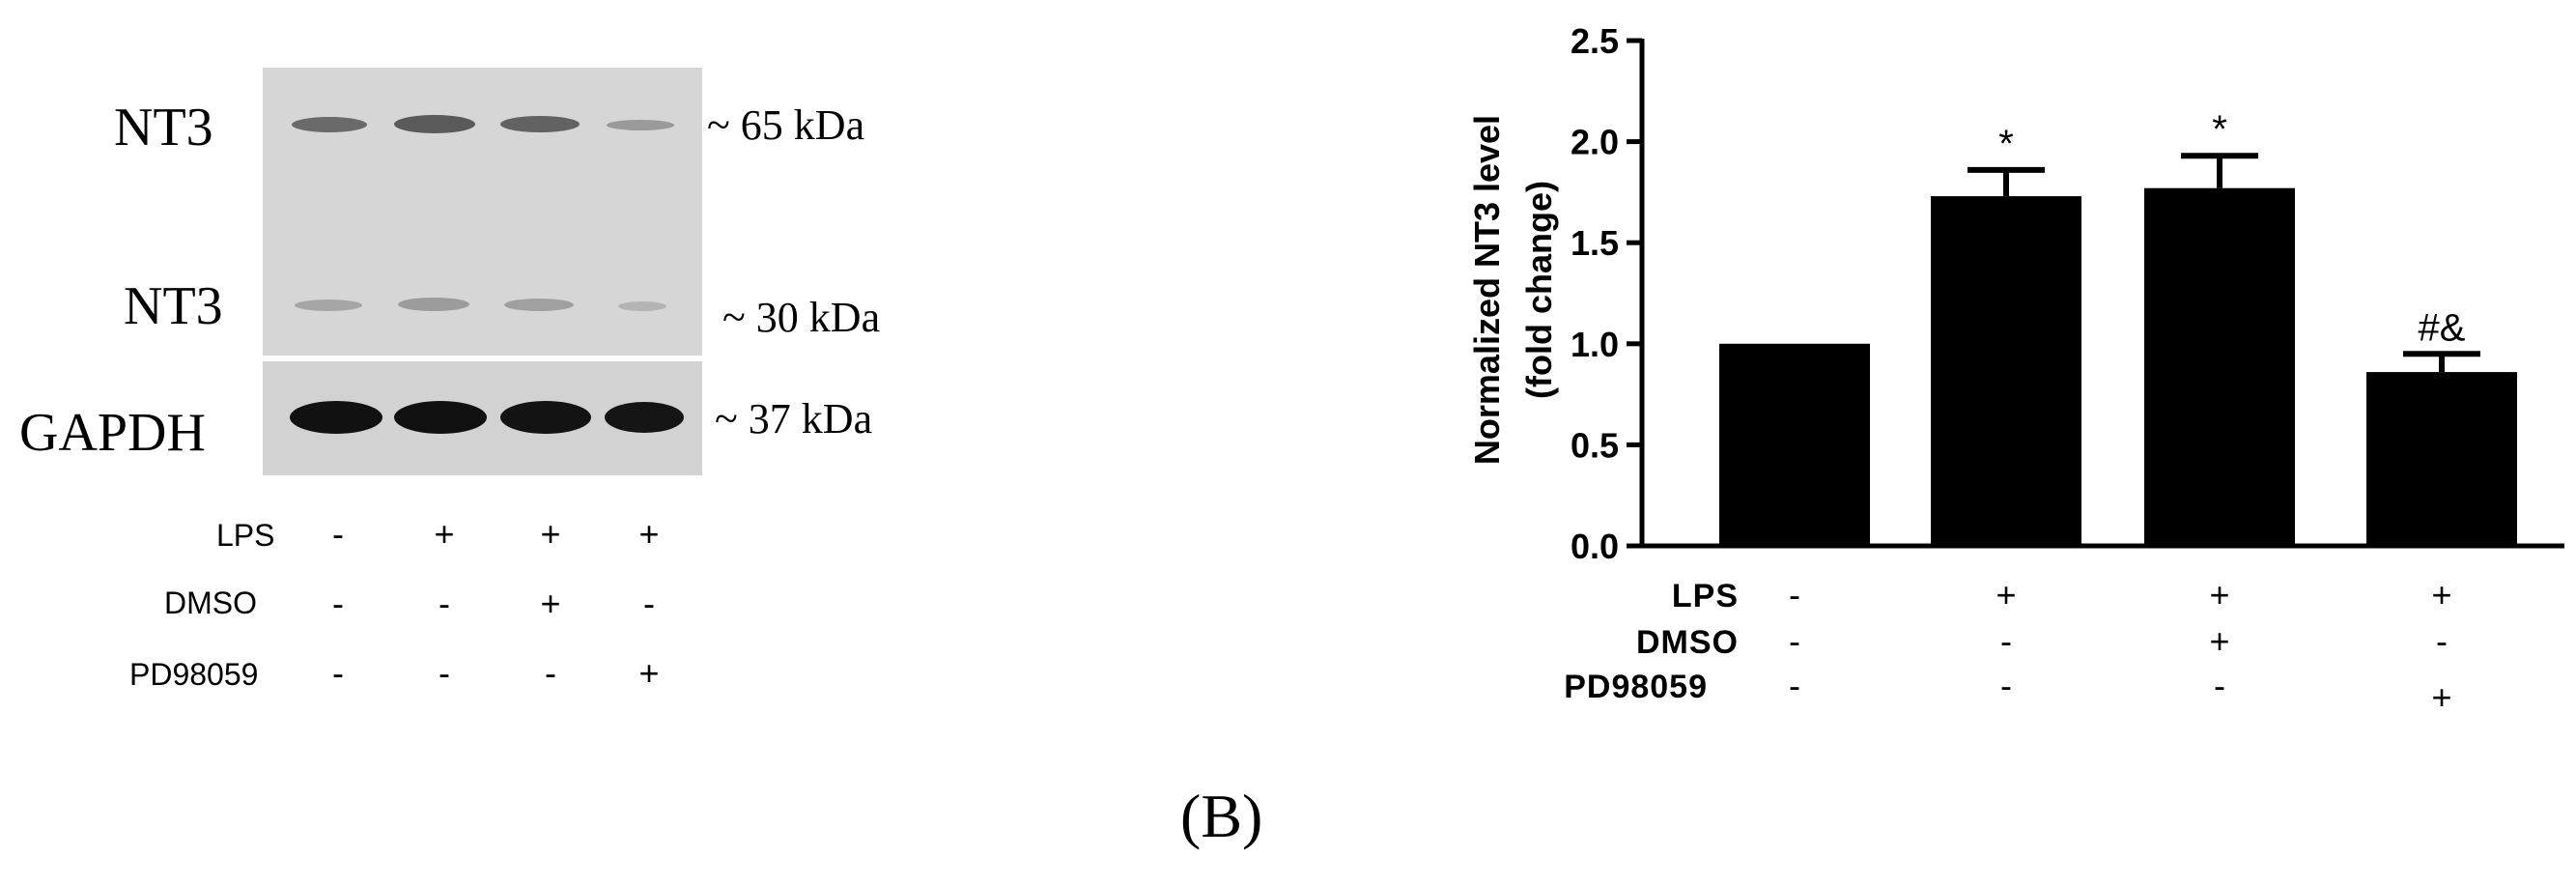 The image size is (2576, 885). What do you see at coordinates (163, 127) in the screenshot?
I see `blot-row-label-nt3-65: NT3` at bounding box center [163, 127].